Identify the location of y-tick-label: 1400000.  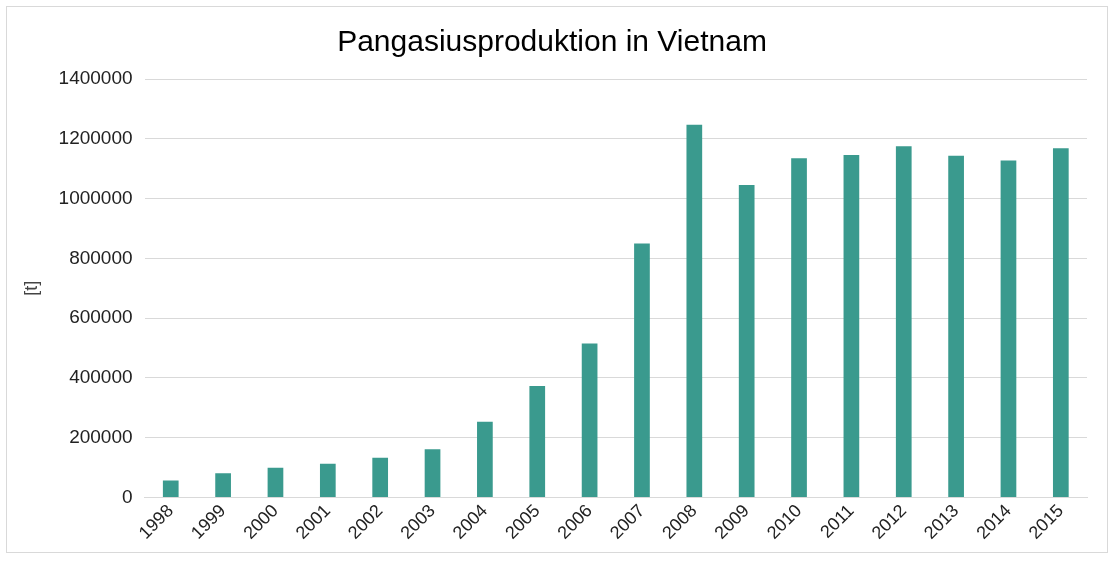
(95, 78).